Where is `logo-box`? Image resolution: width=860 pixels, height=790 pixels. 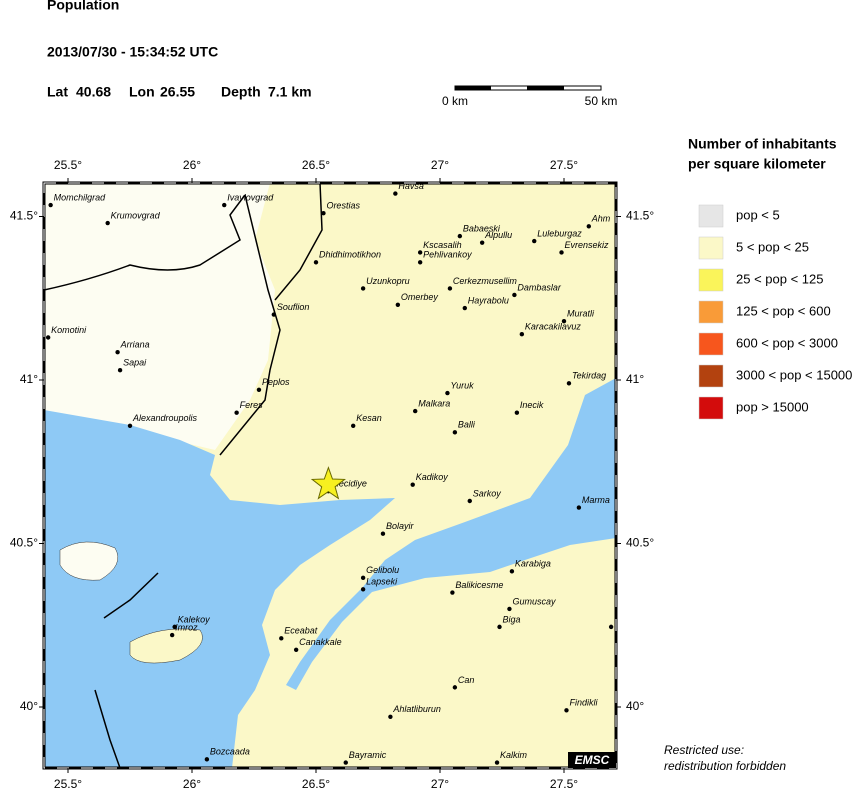
logo-box is located at coordinates (592, 760).